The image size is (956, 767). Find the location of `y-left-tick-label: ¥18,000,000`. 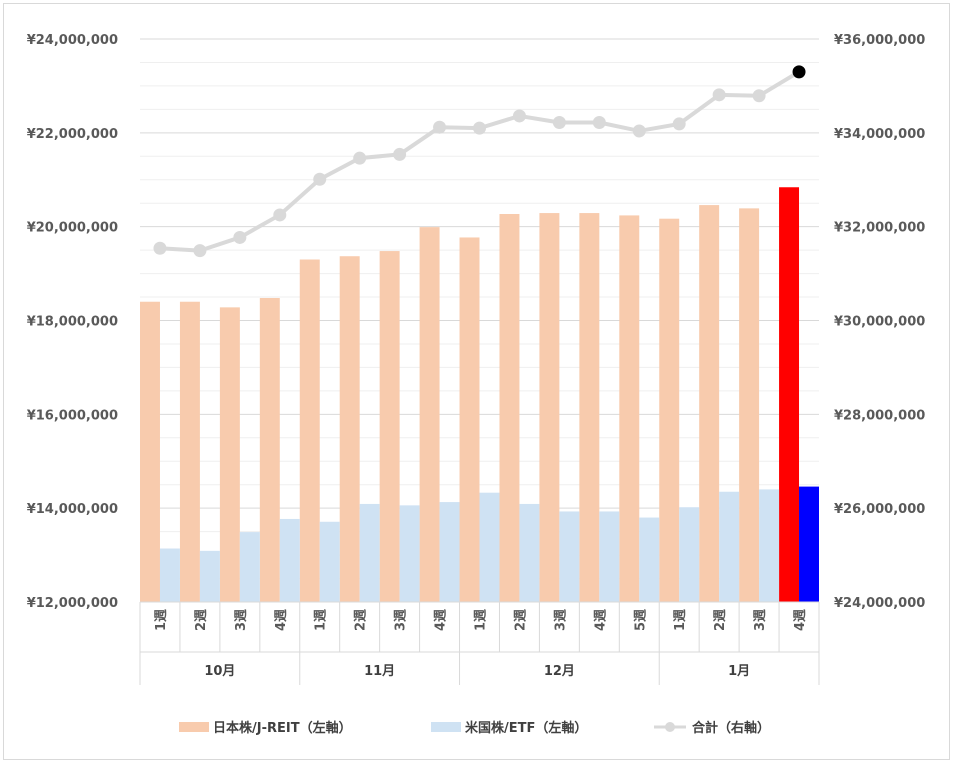

y-left-tick-label: ¥18,000,000 is located at coordinates (72, 322).